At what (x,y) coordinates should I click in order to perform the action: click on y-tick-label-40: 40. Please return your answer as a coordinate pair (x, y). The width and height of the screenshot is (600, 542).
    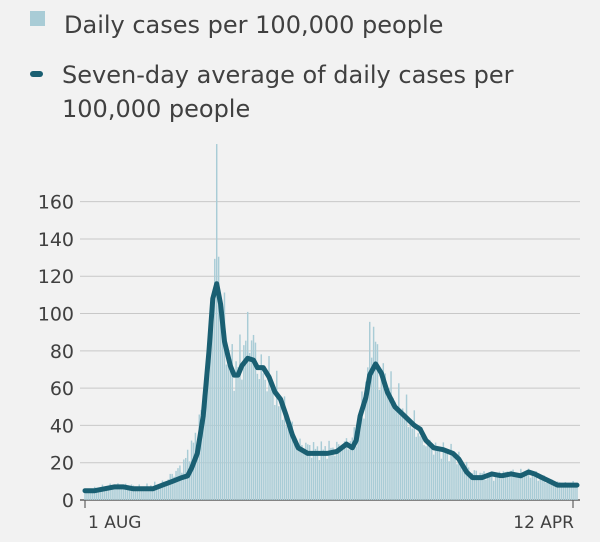
    Looking at the image, I should click on (62, 426).